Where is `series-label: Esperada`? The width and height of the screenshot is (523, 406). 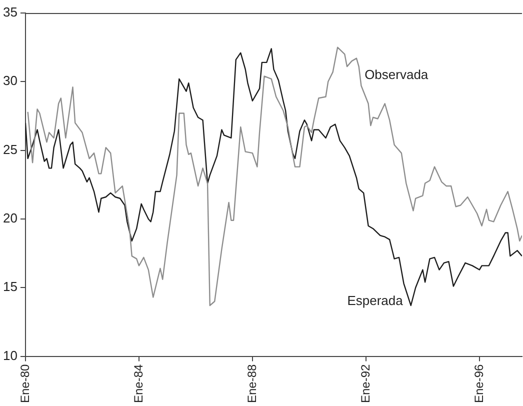 series-label: Esperada is located at coordinates (375, 300).